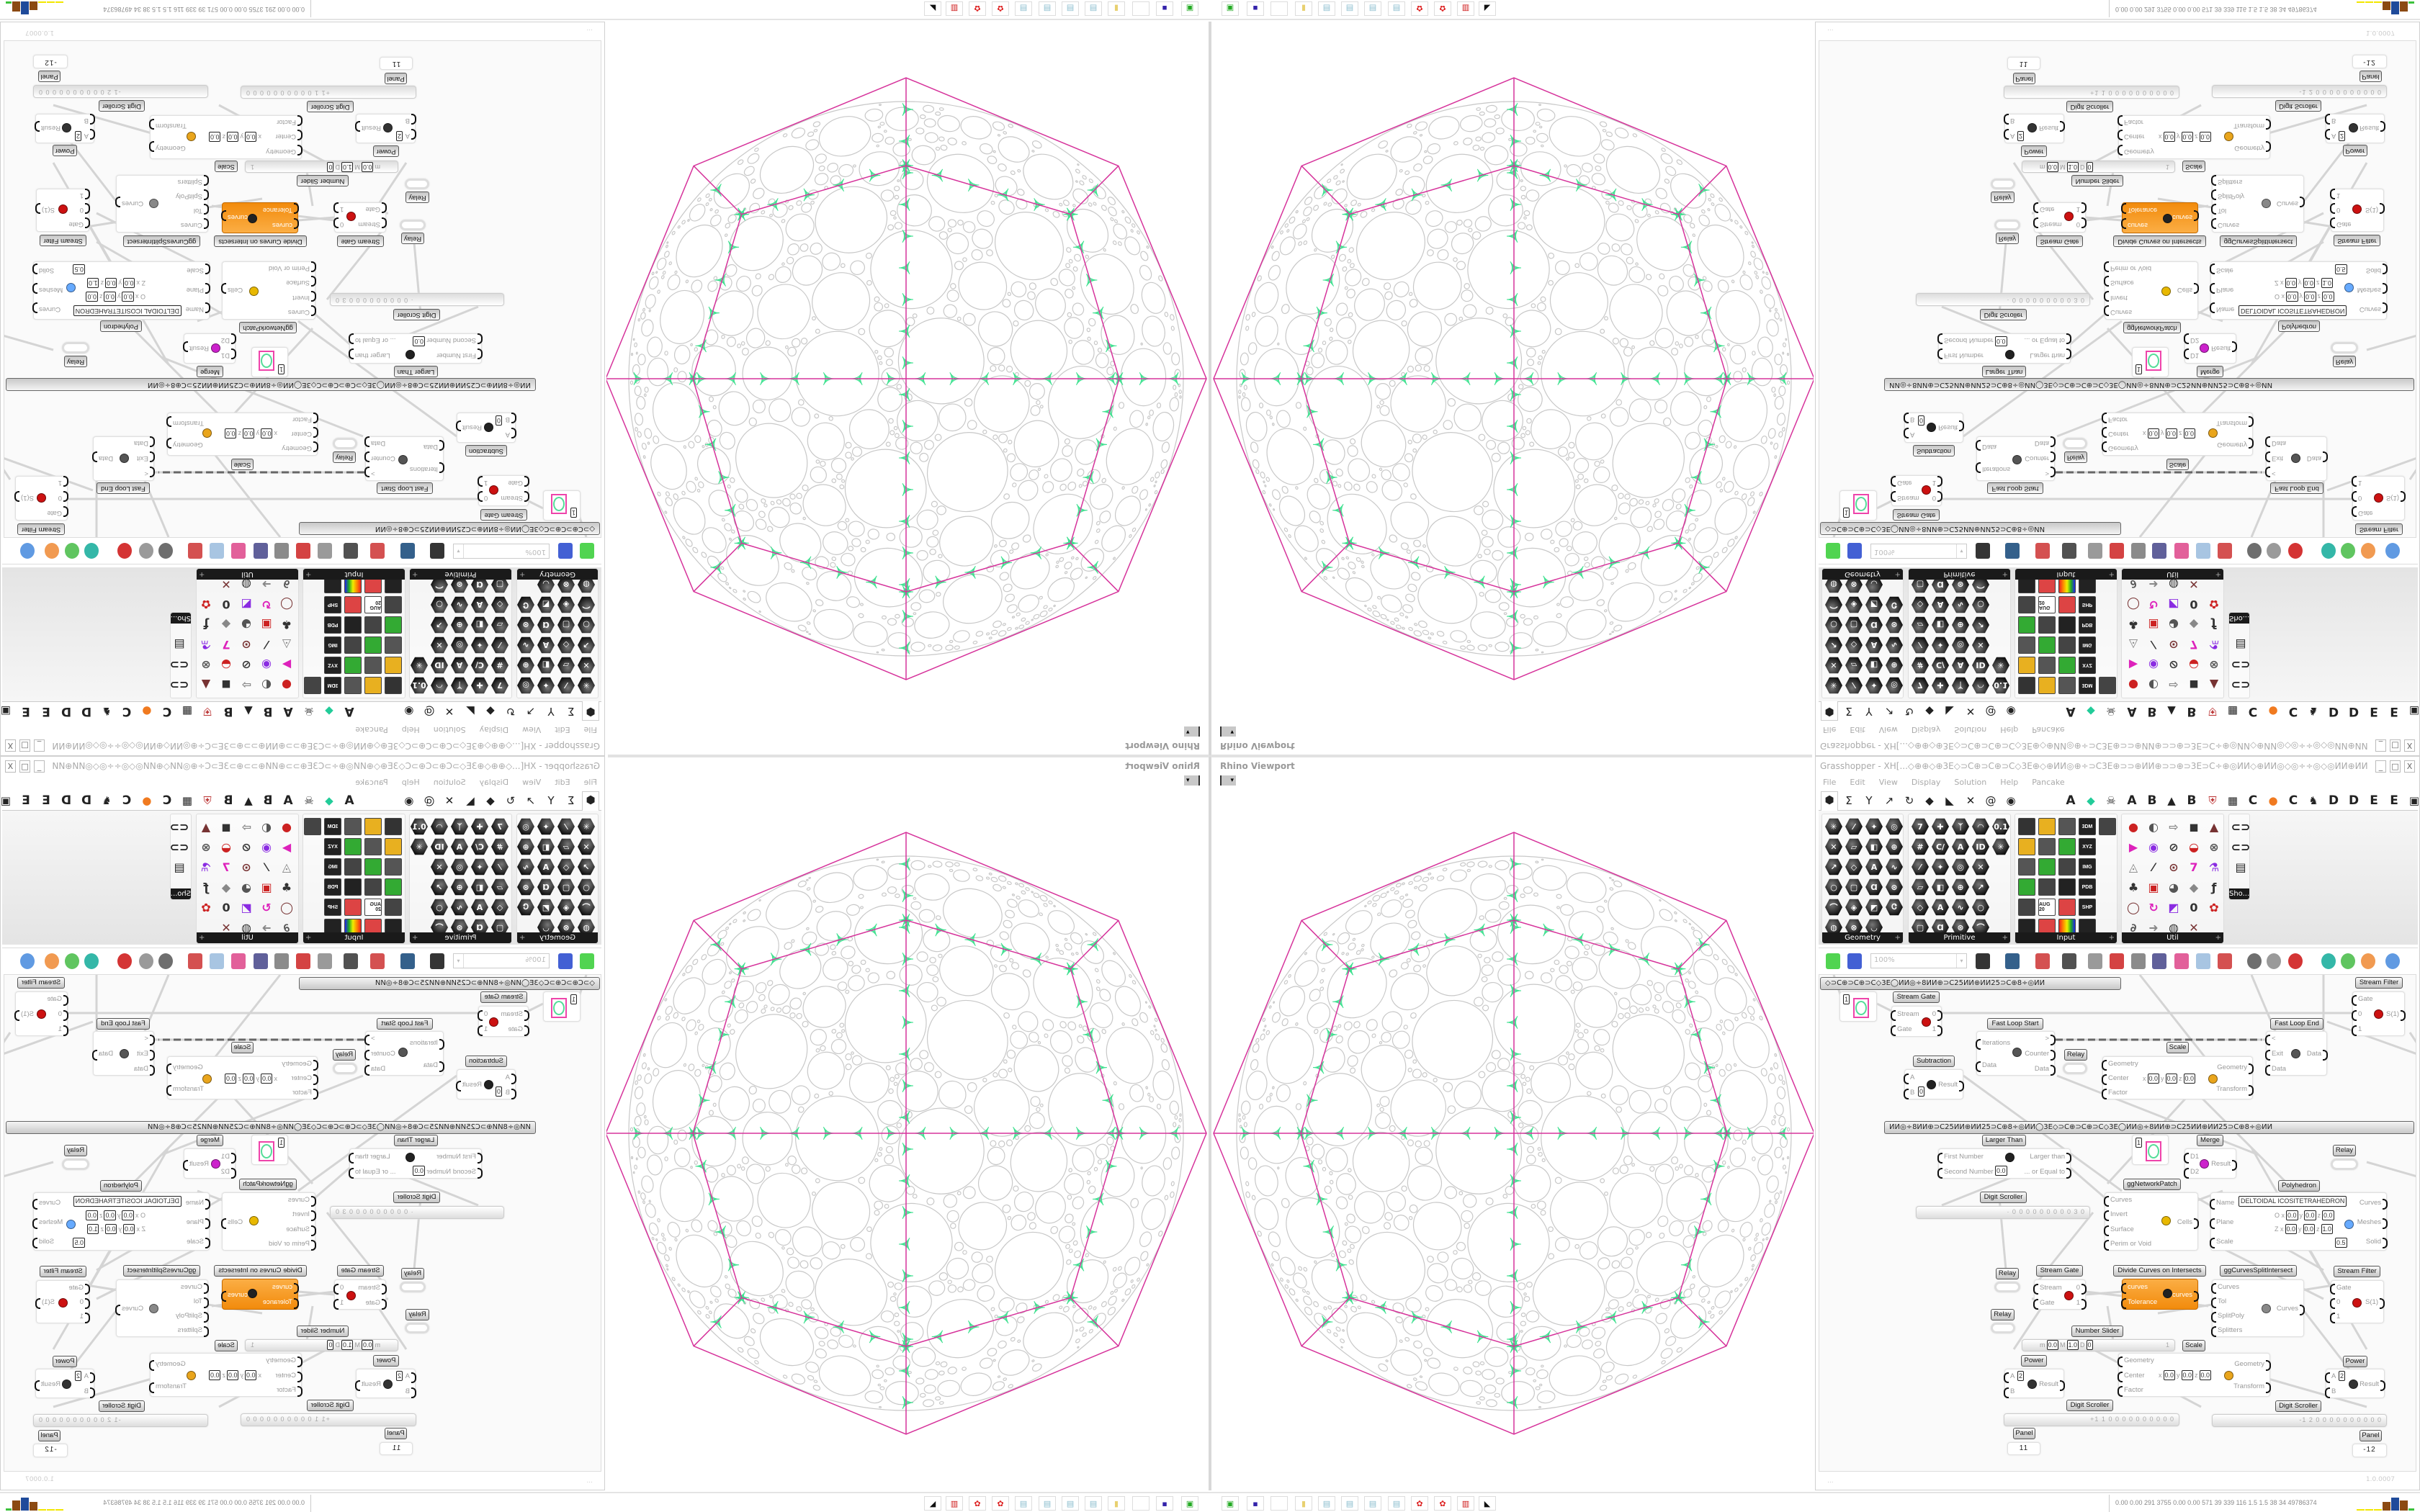  Describe the element at coordinates (2098, 167) in the screenshot. I see `number-slider-component: 1 m 0.0 M 1.0 D 0` at that location.